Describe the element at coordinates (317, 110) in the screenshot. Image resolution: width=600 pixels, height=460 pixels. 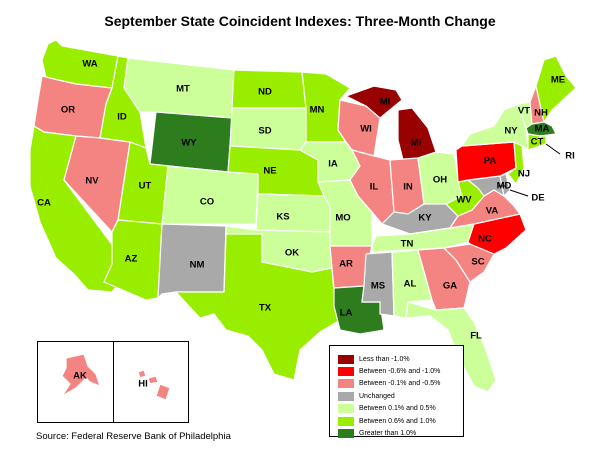
I see `label-mn: MN` at that location.